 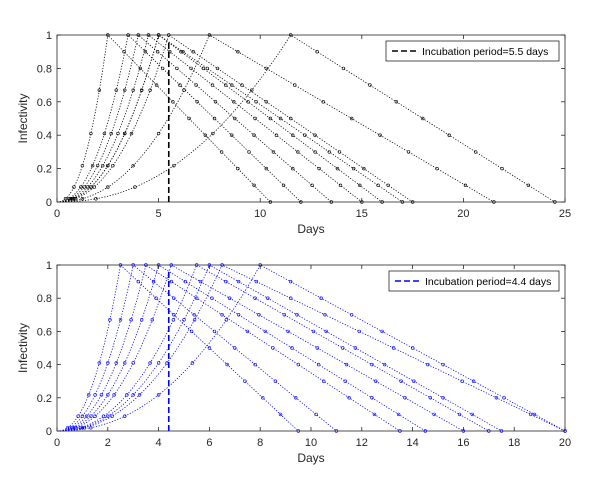 I want to click on top-series-8-point, so click(x=209, y=35).